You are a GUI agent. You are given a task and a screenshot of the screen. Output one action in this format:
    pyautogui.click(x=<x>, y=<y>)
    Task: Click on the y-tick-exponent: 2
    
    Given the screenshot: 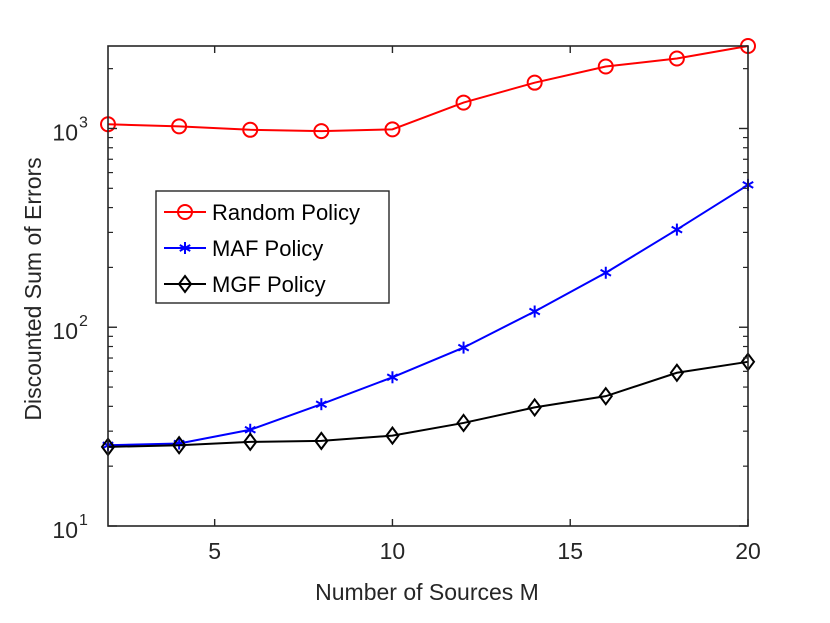 What is the action you would take?
    pyautogui.click(x=83, y=321)
    